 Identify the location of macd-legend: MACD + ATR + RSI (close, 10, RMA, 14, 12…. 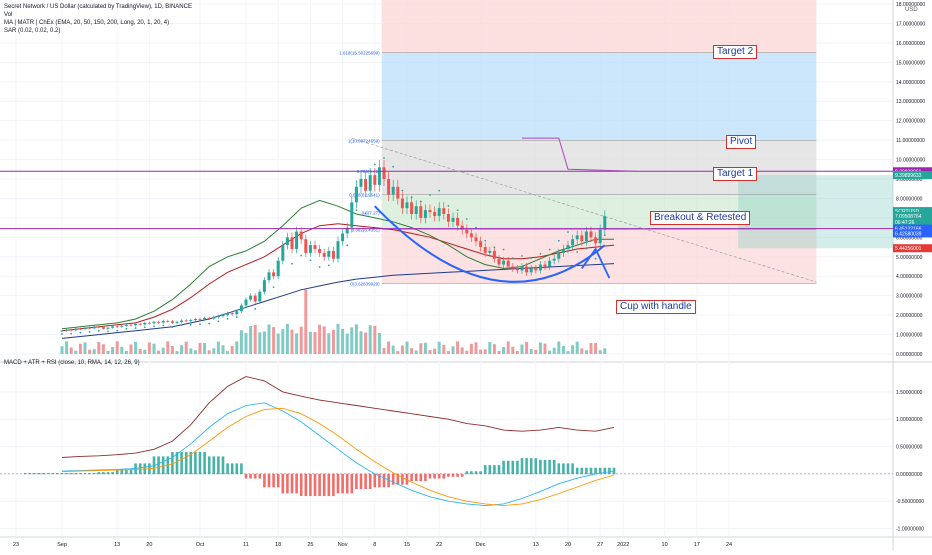
(72, 363).